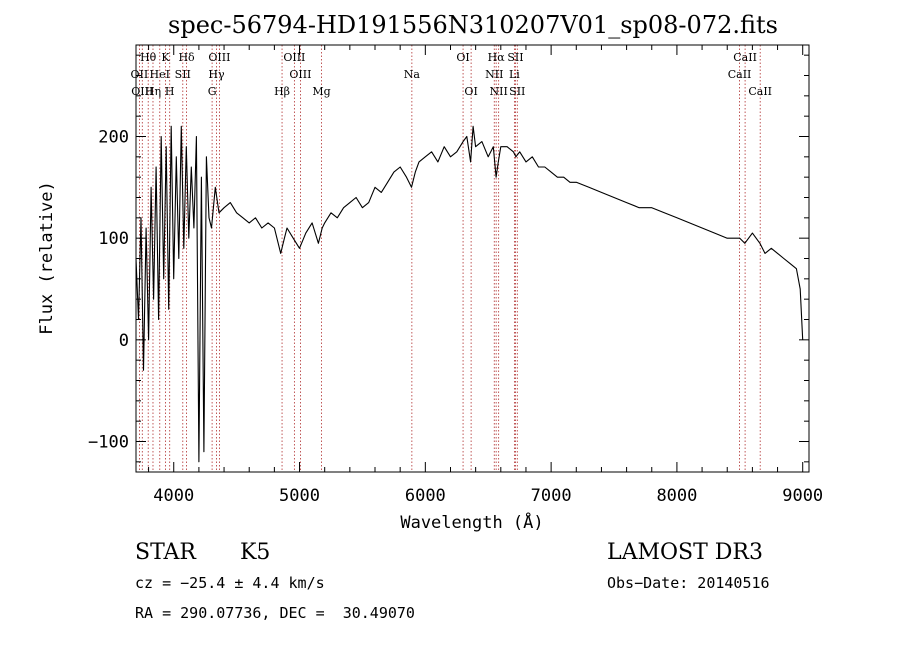 The width and height of the screenshot is (900, 649). Describe the element at coordinates (299, 496) in the screenshot. I see `x-tick-label: 5000` at that location.